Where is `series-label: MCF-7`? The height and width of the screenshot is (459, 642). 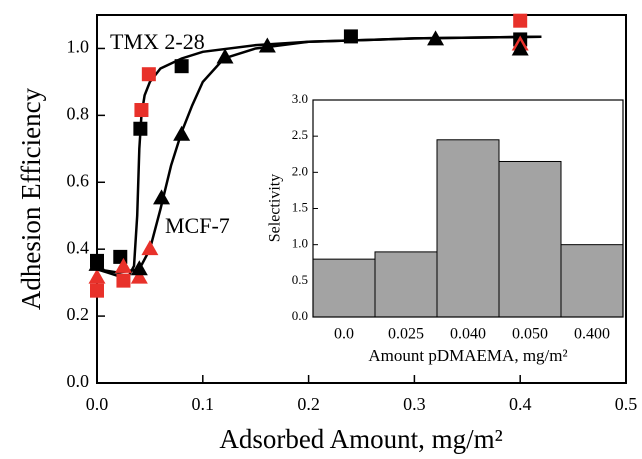
series-label: MCF-7 is located at coordinates (197, 225).